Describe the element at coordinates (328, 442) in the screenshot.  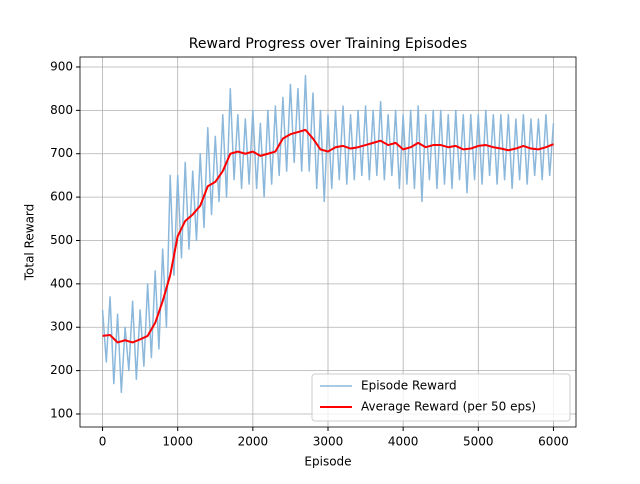
I see `x-tick-label: 3000` at that location.